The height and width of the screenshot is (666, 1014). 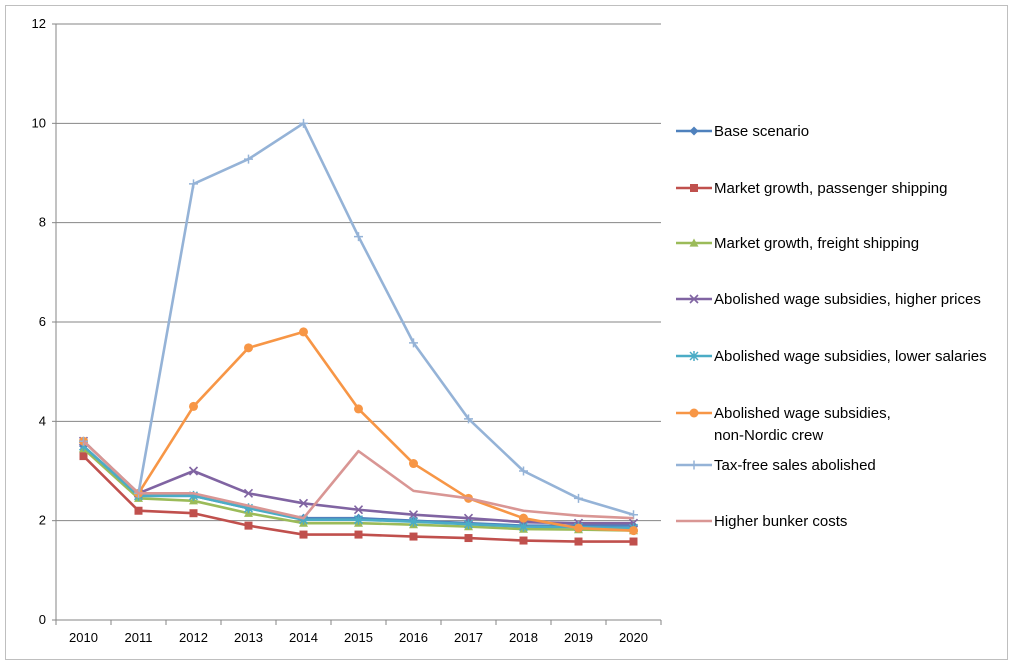 I want to click on y-tick-label: 2, so click(x=42, y=520).